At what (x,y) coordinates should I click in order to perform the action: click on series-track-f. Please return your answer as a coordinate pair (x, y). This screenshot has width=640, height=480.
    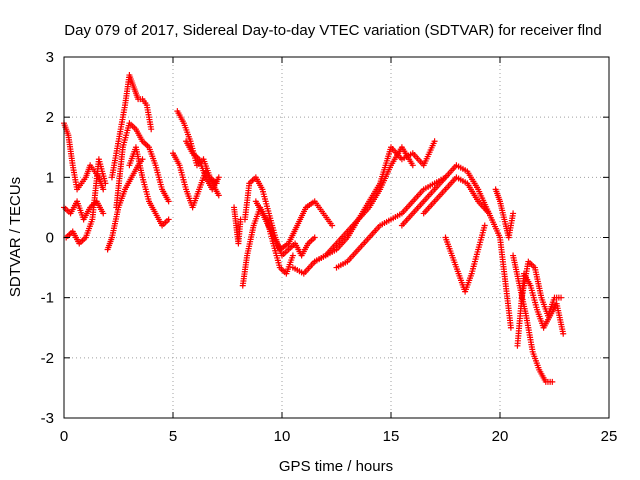
    Looking at the image, I should click on (142, 165).